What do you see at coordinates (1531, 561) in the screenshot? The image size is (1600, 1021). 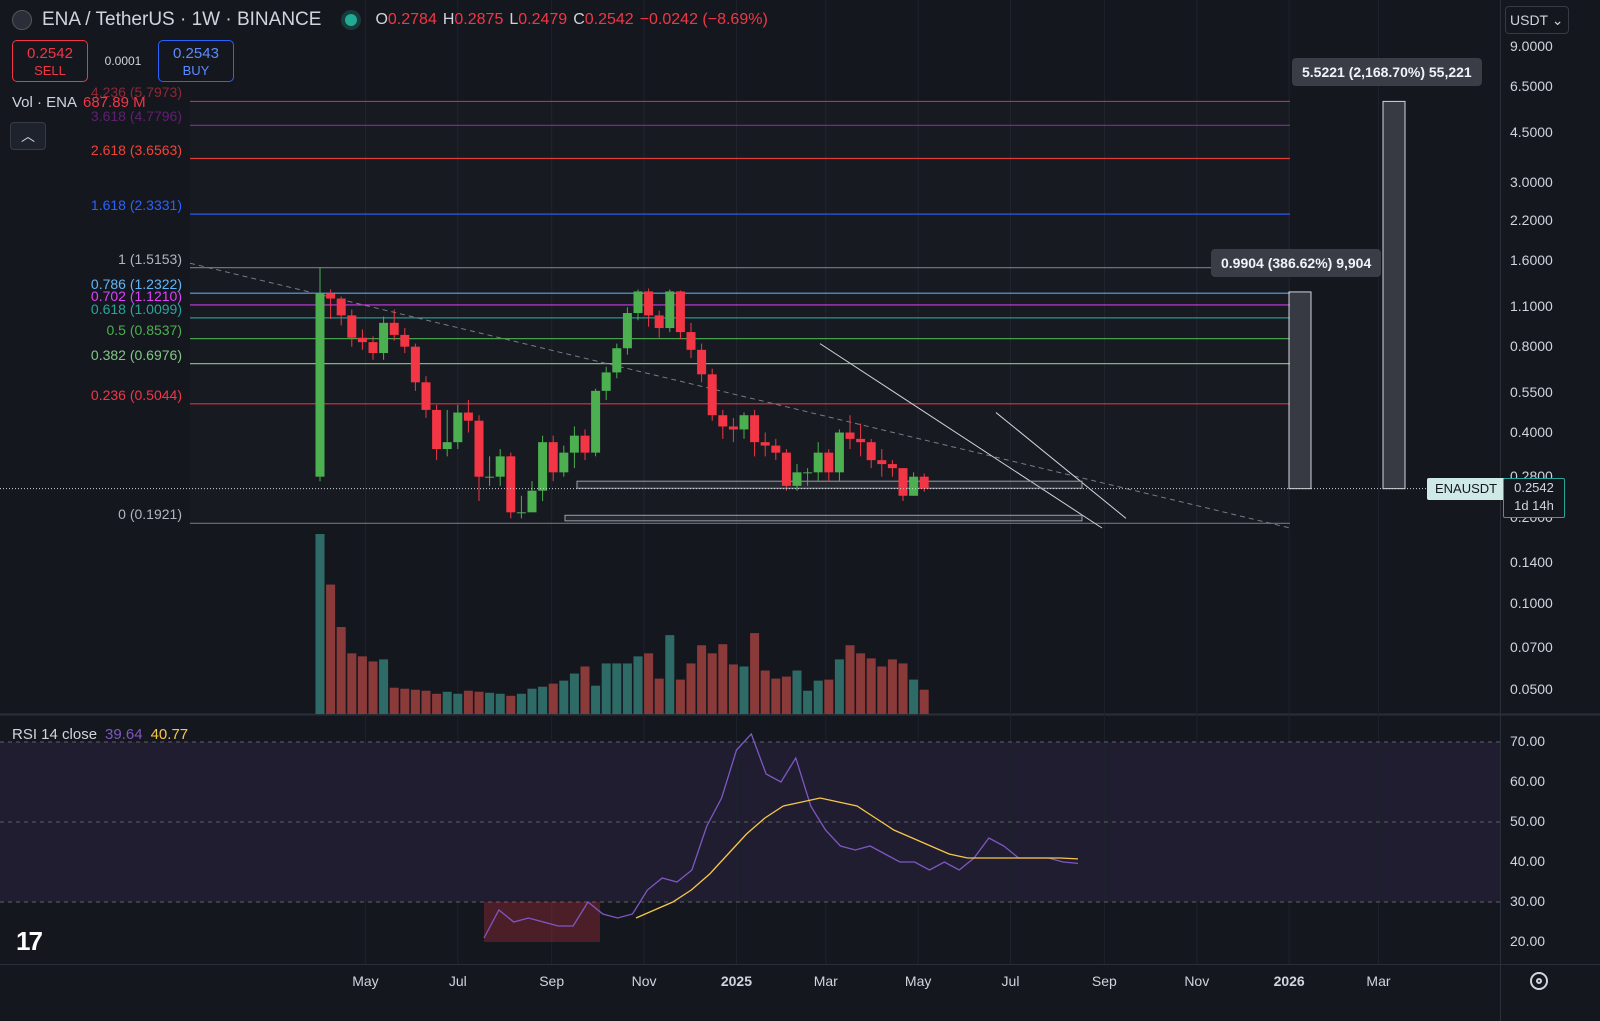 I see `price-tick-label: 0.1400` at bounding box center [1531, 561].